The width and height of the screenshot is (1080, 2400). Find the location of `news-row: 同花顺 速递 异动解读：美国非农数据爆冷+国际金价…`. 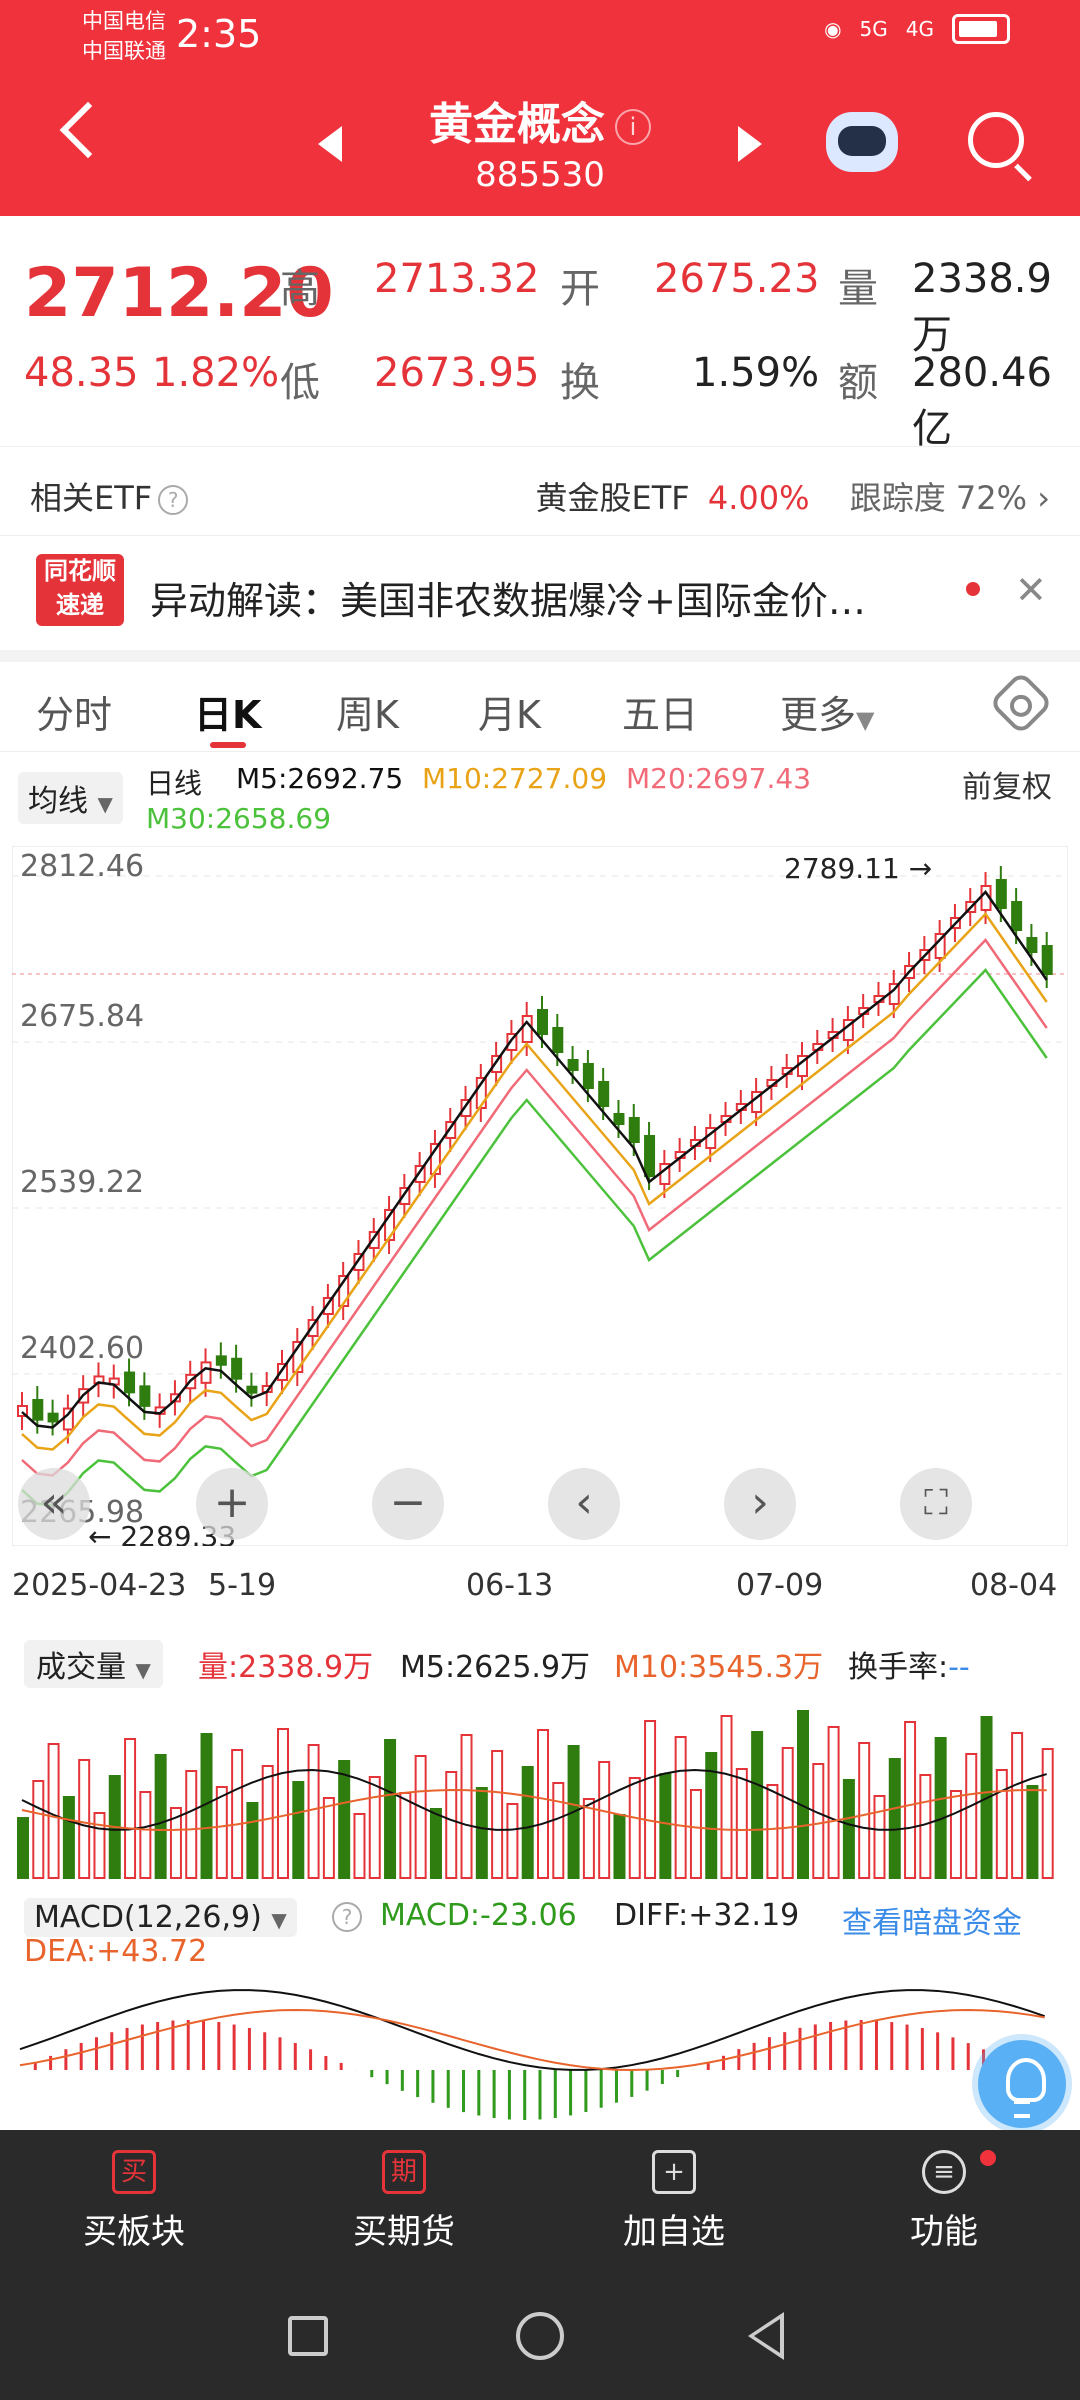

news-row: 同花顺 速递 异动解读：美国非农数据爆冷+国际金价… is located at coordinates (540, 595).